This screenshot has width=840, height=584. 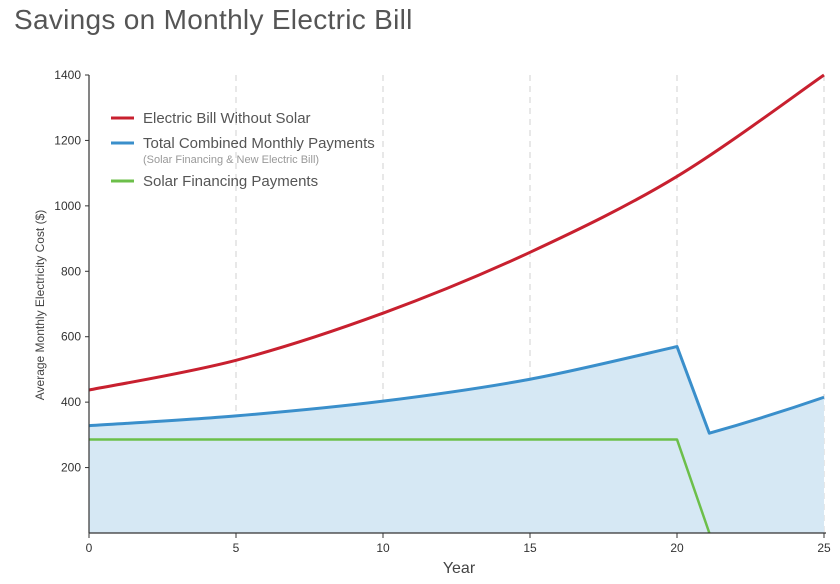 I want to click on x-tick-label: 0, so click(x=89, y=548).